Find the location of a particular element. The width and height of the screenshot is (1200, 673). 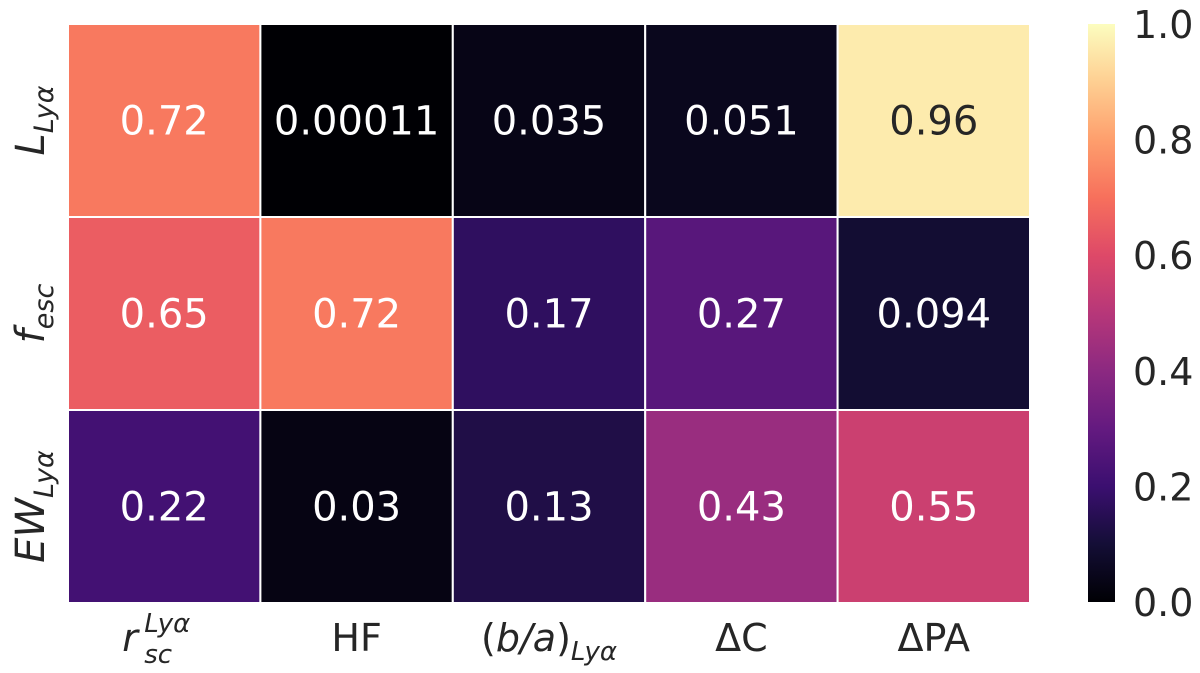

heatmap-cell-r1-c4 is located at coordinates (933, 313).